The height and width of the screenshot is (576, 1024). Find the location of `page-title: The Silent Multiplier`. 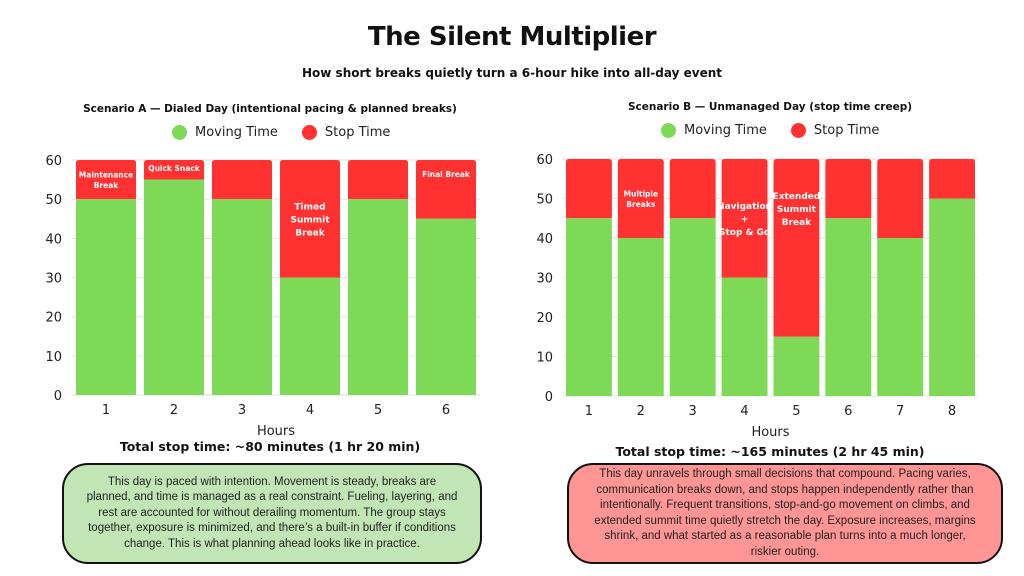

page-title: The Silent Multiplier is located at coordinates (512, 37).